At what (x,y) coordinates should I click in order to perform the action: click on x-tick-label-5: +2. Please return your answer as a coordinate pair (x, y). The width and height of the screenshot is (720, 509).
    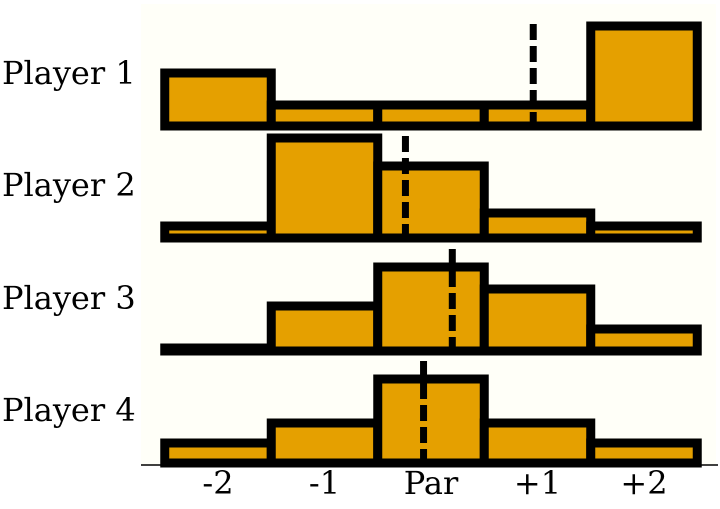
    Looking at the image, I should click on (643, 483).